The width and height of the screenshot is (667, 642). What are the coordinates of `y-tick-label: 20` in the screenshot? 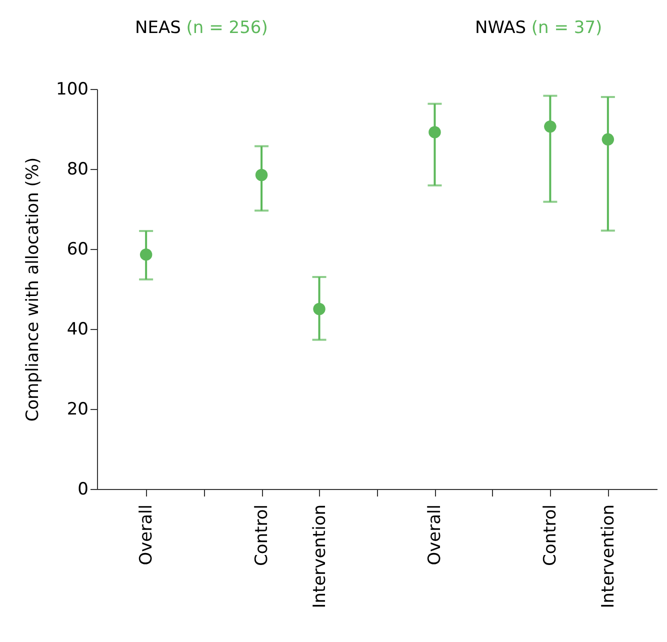 It's located at (77, 410).